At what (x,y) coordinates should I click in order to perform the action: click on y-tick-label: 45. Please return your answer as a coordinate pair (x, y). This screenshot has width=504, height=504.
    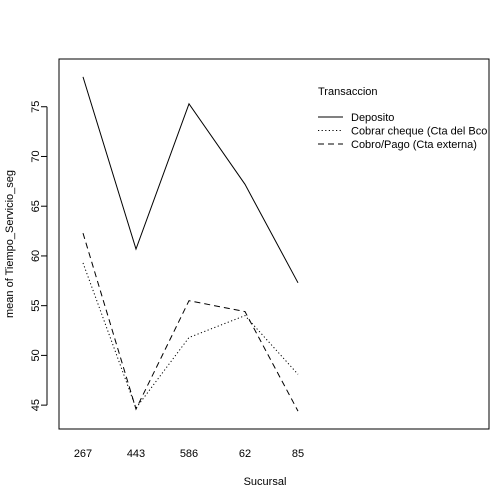
    Looking at the image, I should click on (36, 405).